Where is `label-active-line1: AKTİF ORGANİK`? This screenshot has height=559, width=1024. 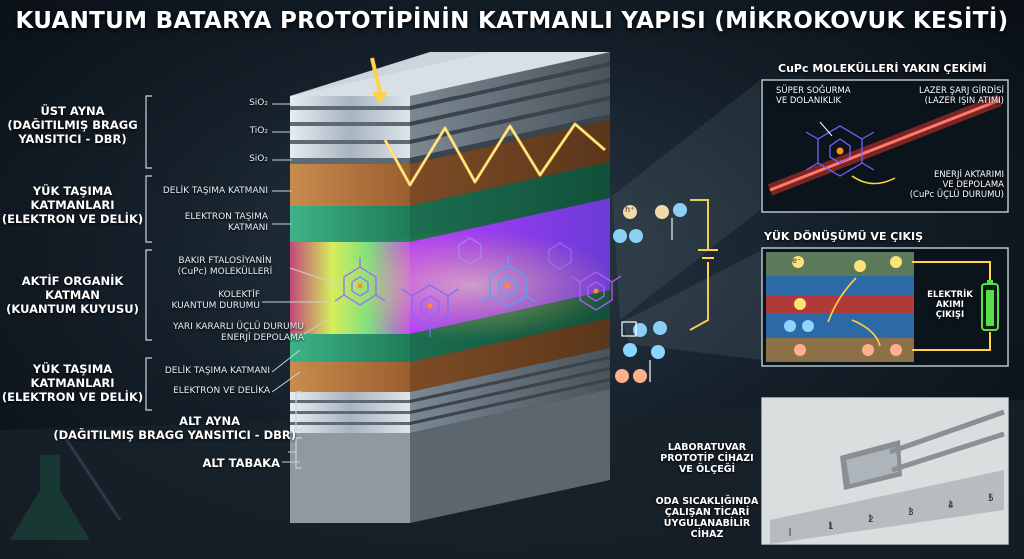 label-active-line1: AKTİF ORGANİK is located at coordinates (72, 281).